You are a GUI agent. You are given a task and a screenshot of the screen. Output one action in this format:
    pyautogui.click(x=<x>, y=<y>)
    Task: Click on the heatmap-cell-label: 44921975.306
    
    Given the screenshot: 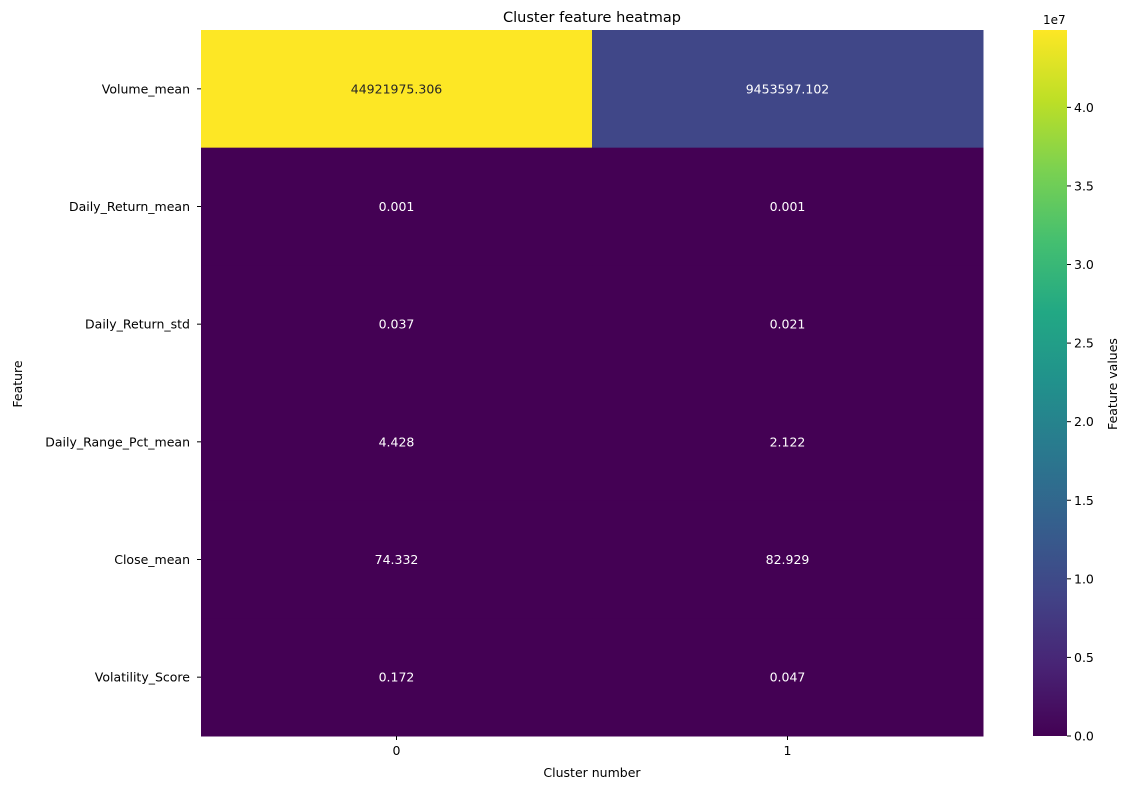 What is the action you would take?
    pyautogui.click(x=397, y=88)
    